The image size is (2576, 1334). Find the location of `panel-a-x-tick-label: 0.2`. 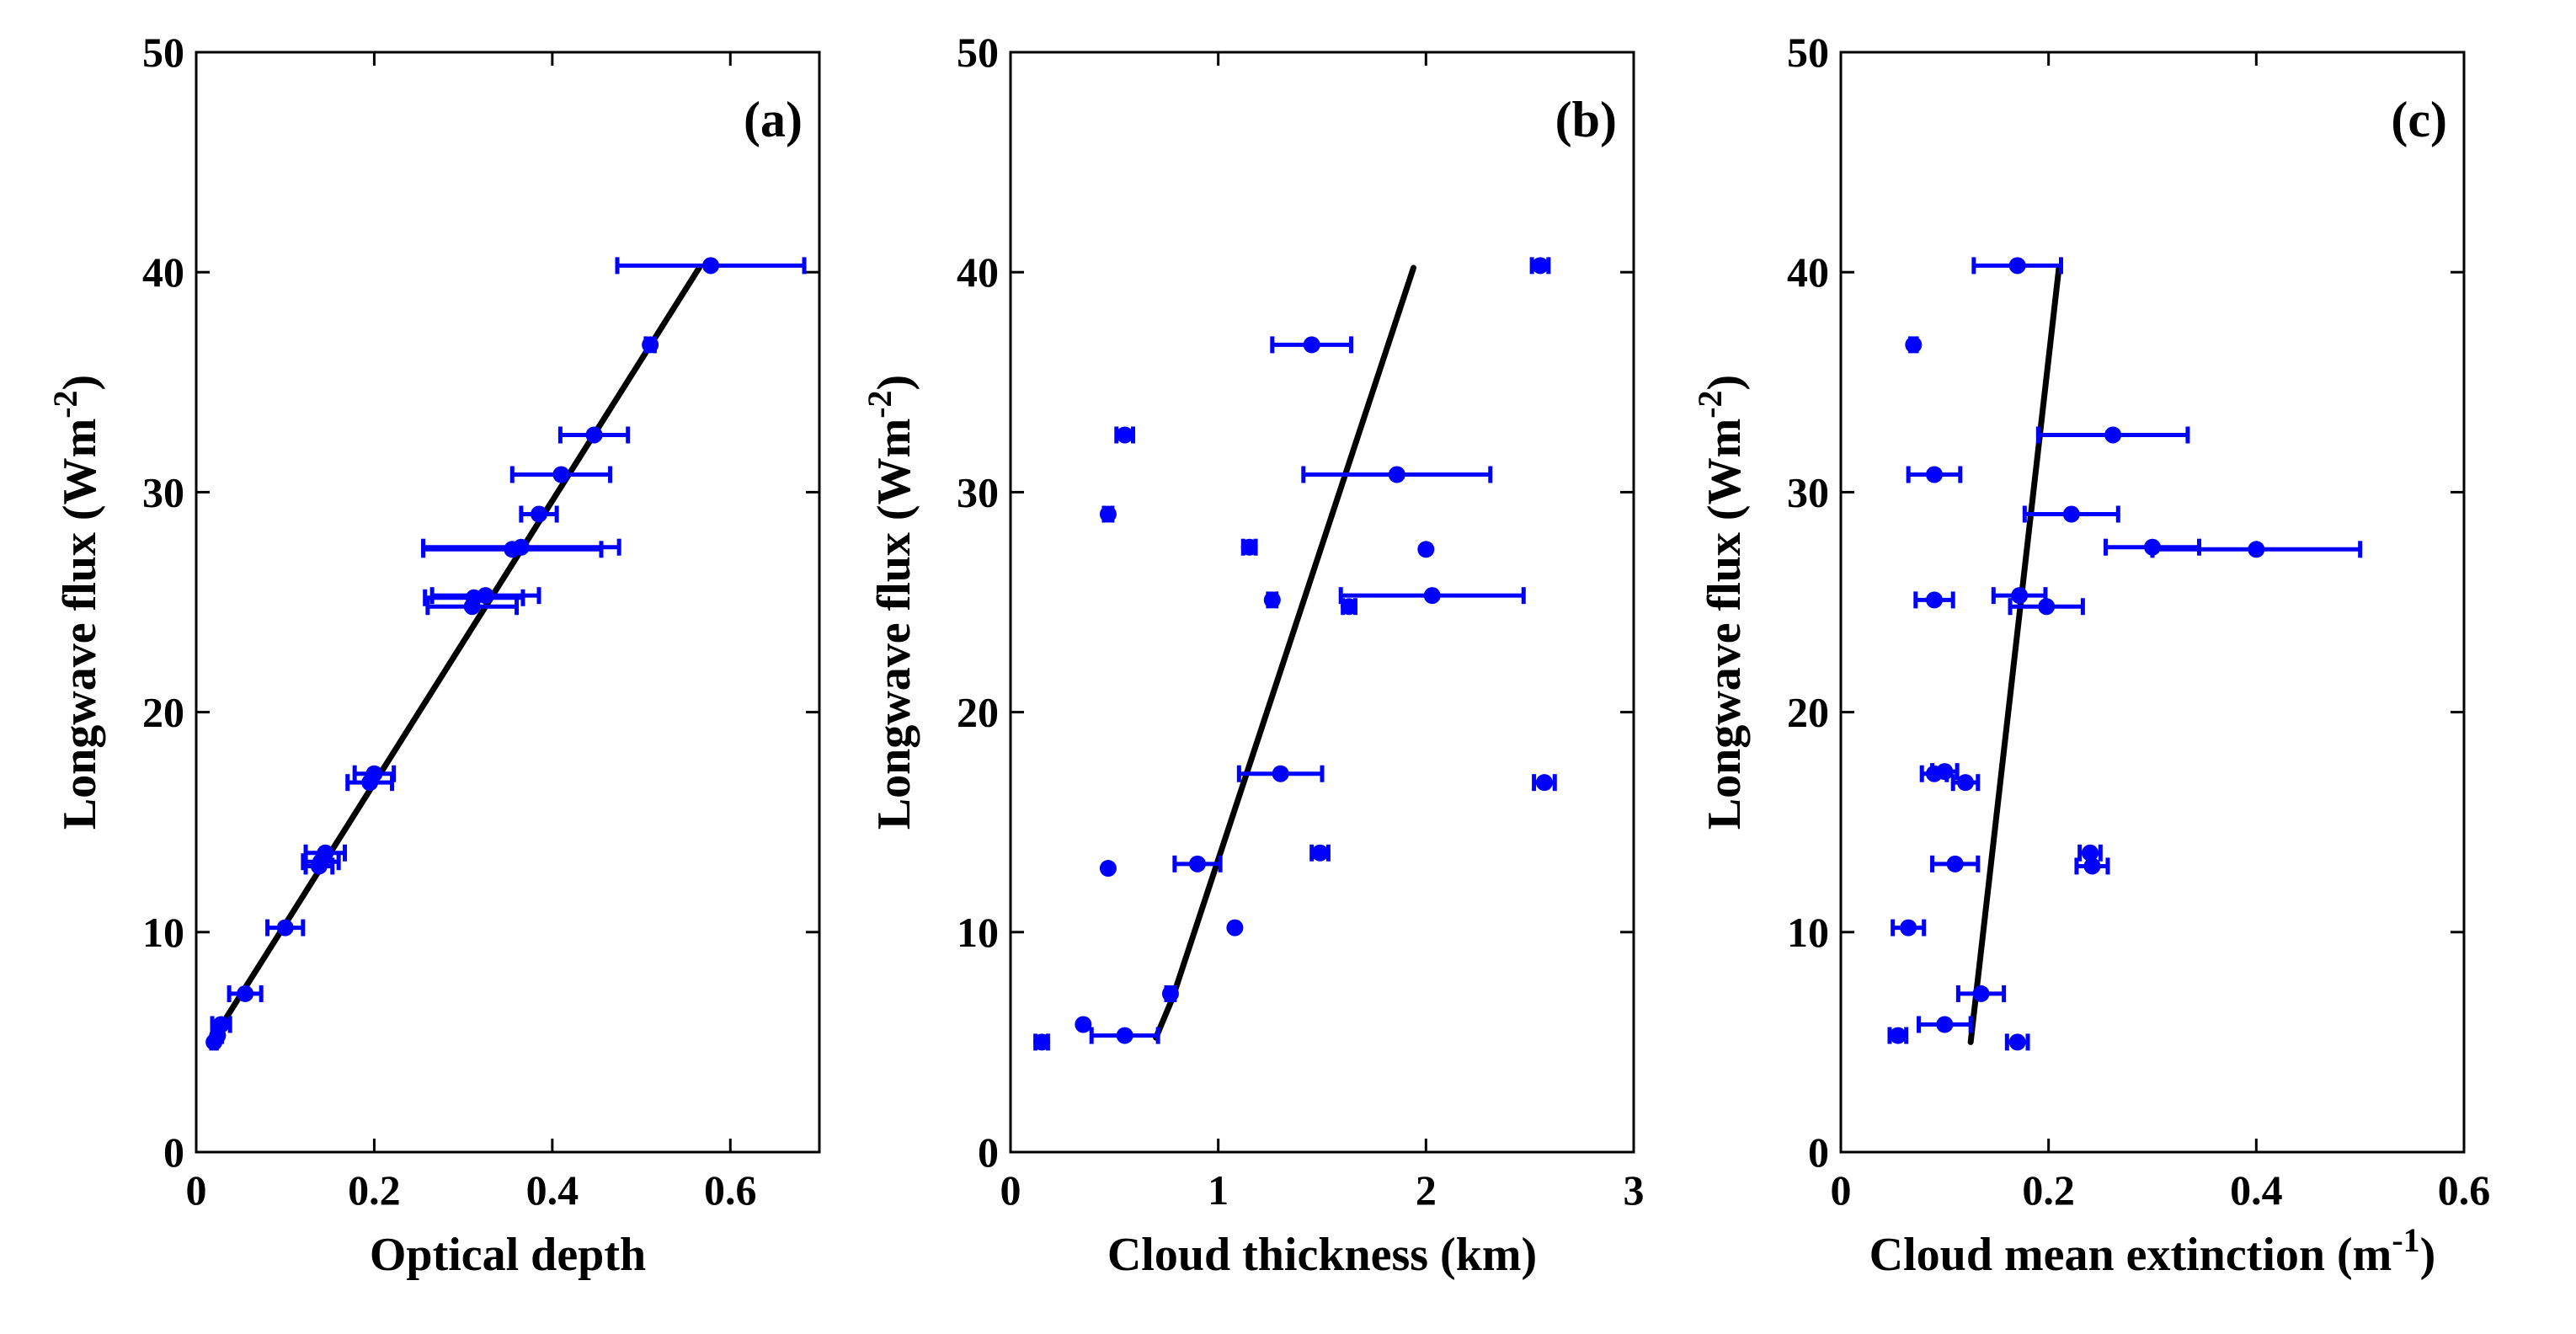

panel-a-x-tick-label: 0.2 is located at coordinates (374, 1190).